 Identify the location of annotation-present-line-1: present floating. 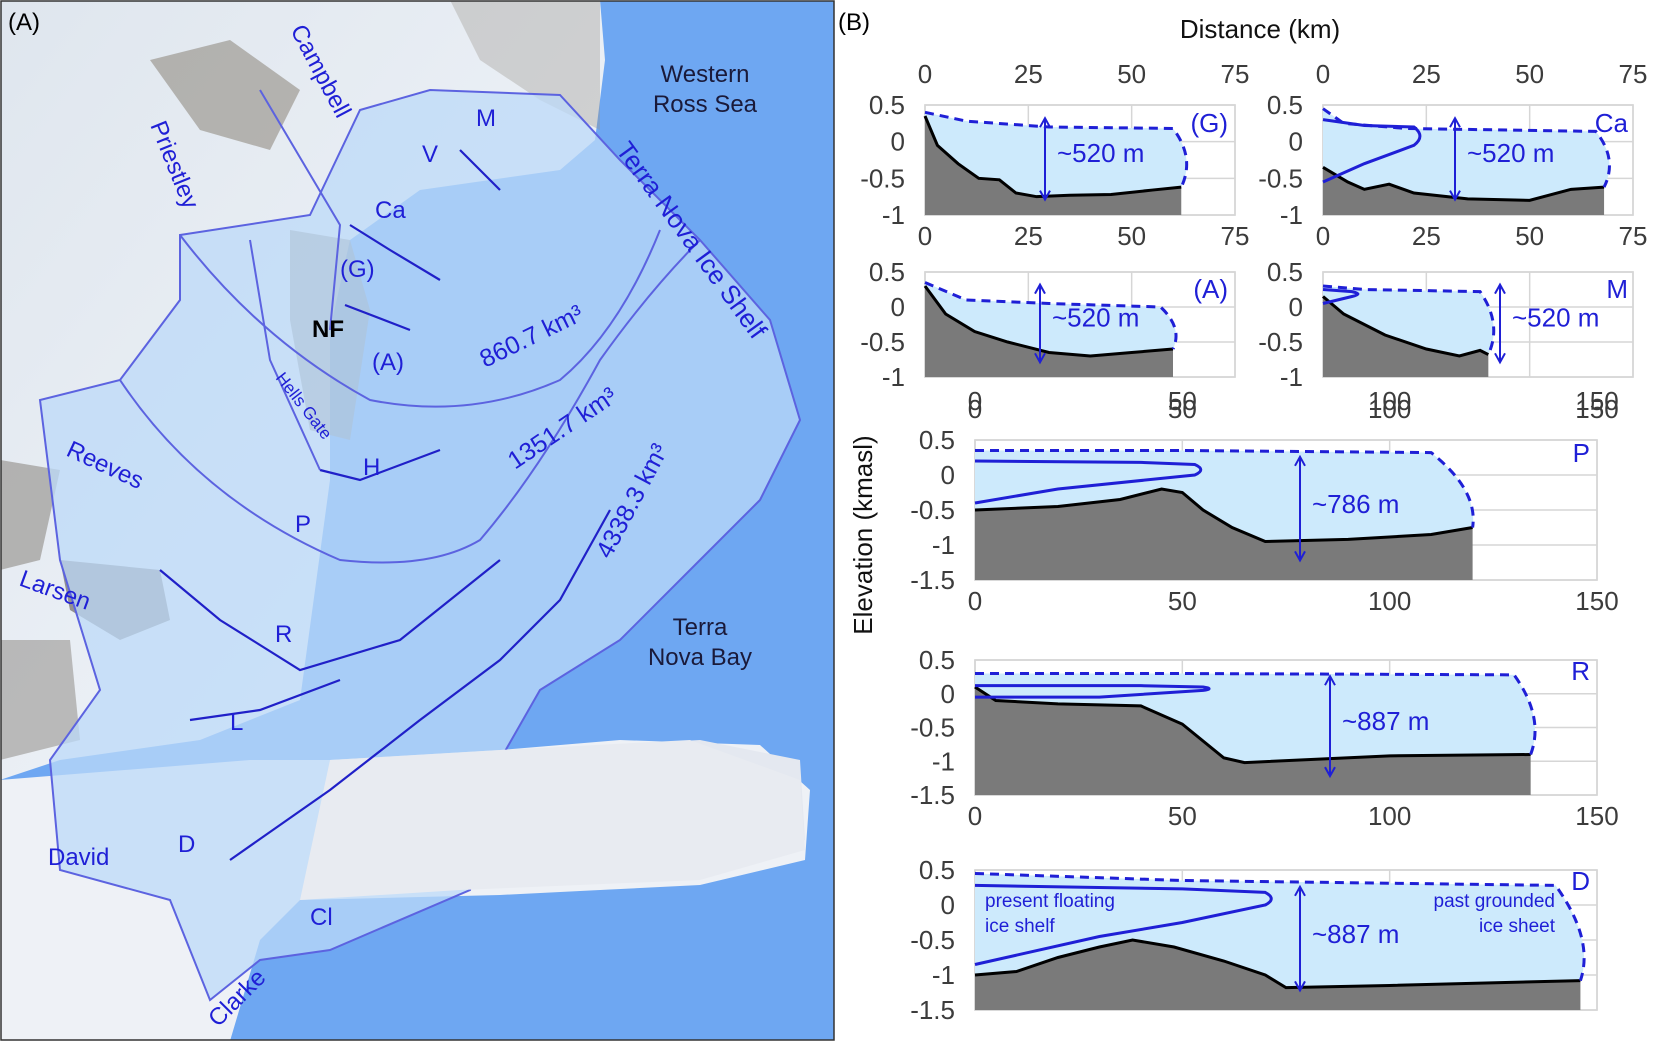
(1050, 901).